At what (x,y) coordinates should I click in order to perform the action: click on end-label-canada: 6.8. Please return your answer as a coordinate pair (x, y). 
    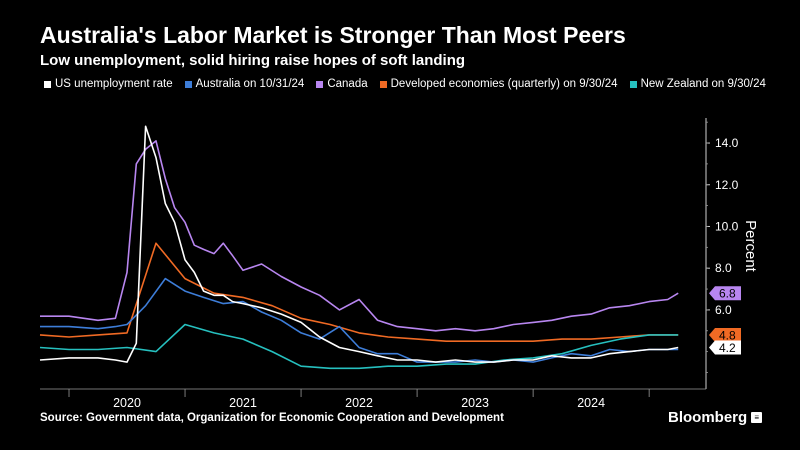
    Looking at the image, I should click on (727, 294).